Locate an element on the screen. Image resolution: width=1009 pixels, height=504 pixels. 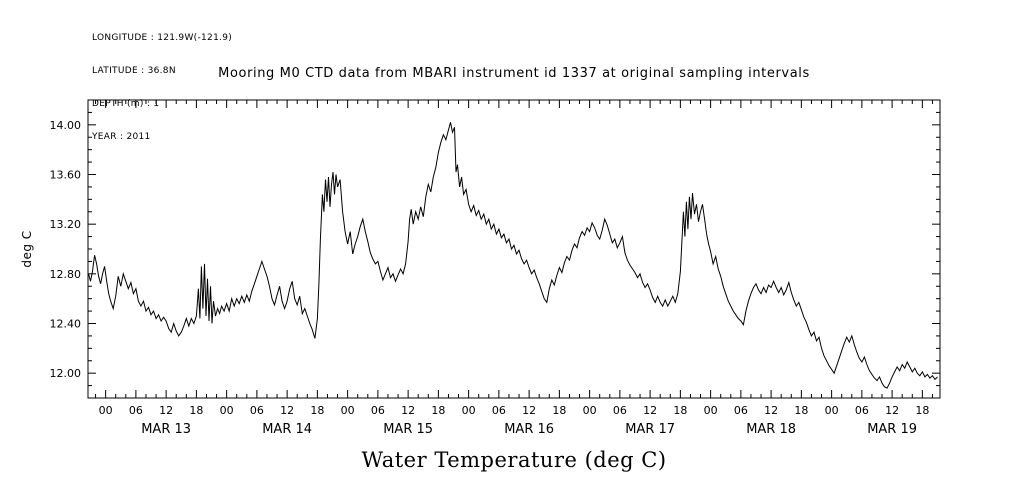
y-tick-label: 12.80 is located at coordinates (66, 274).